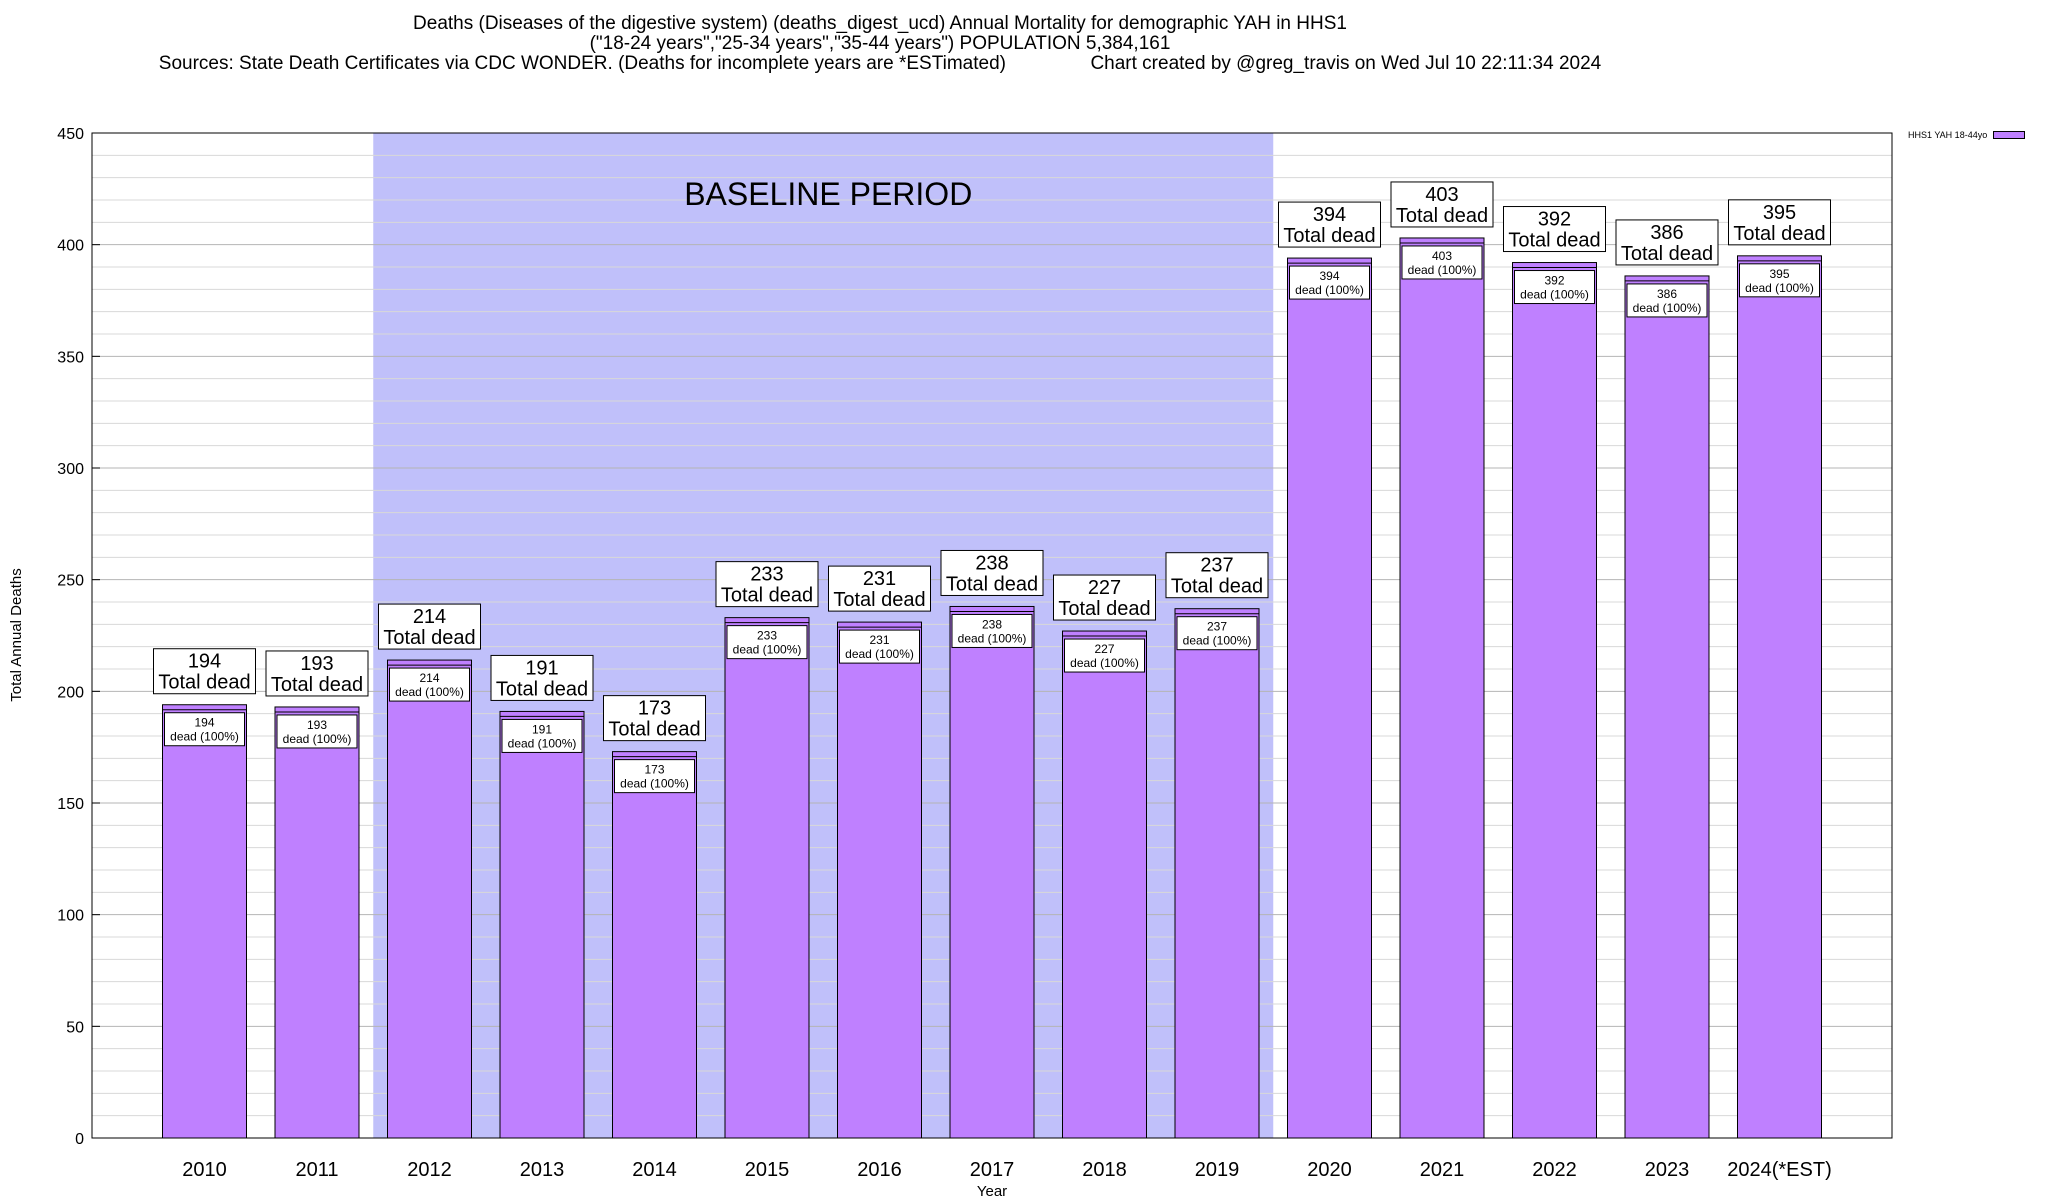 This screenshot has width=2048, height=1200. Describe the element at coordinates (204, 662) in the screenshot. I see `total-value-label: 194` at that location.